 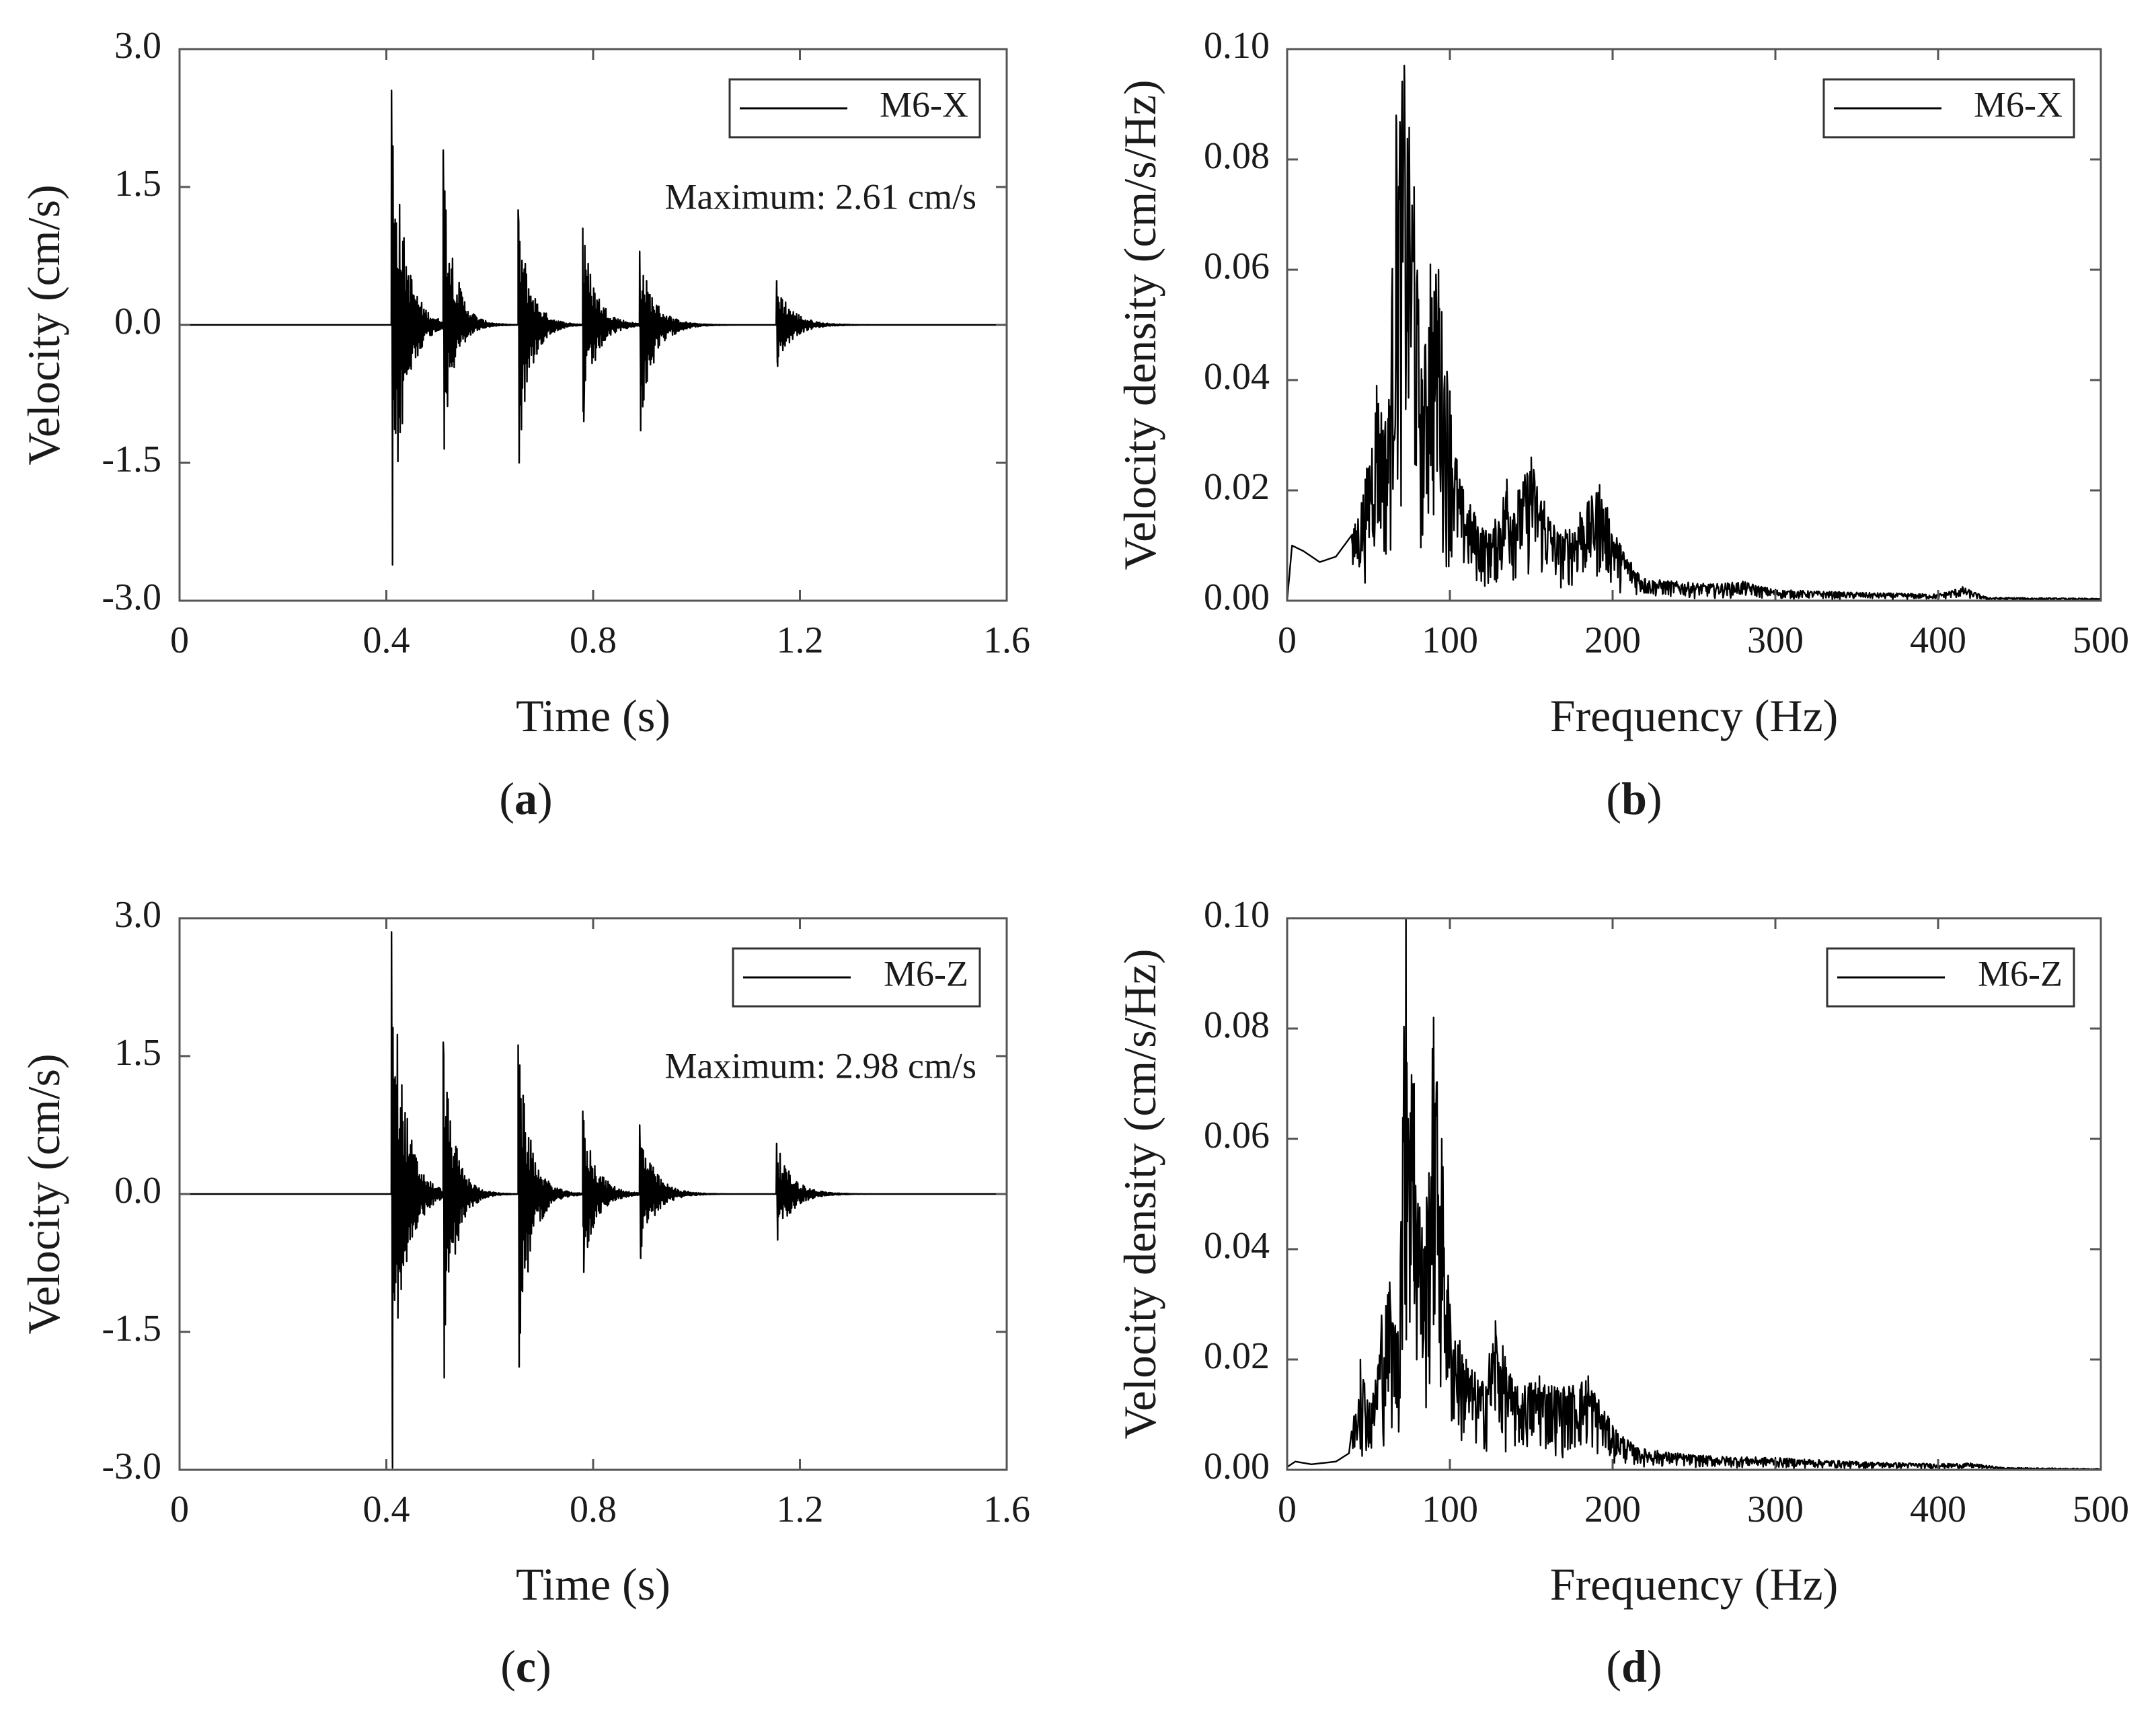 I want to click on panel-label: (d), so click(x=1634, y=1666).